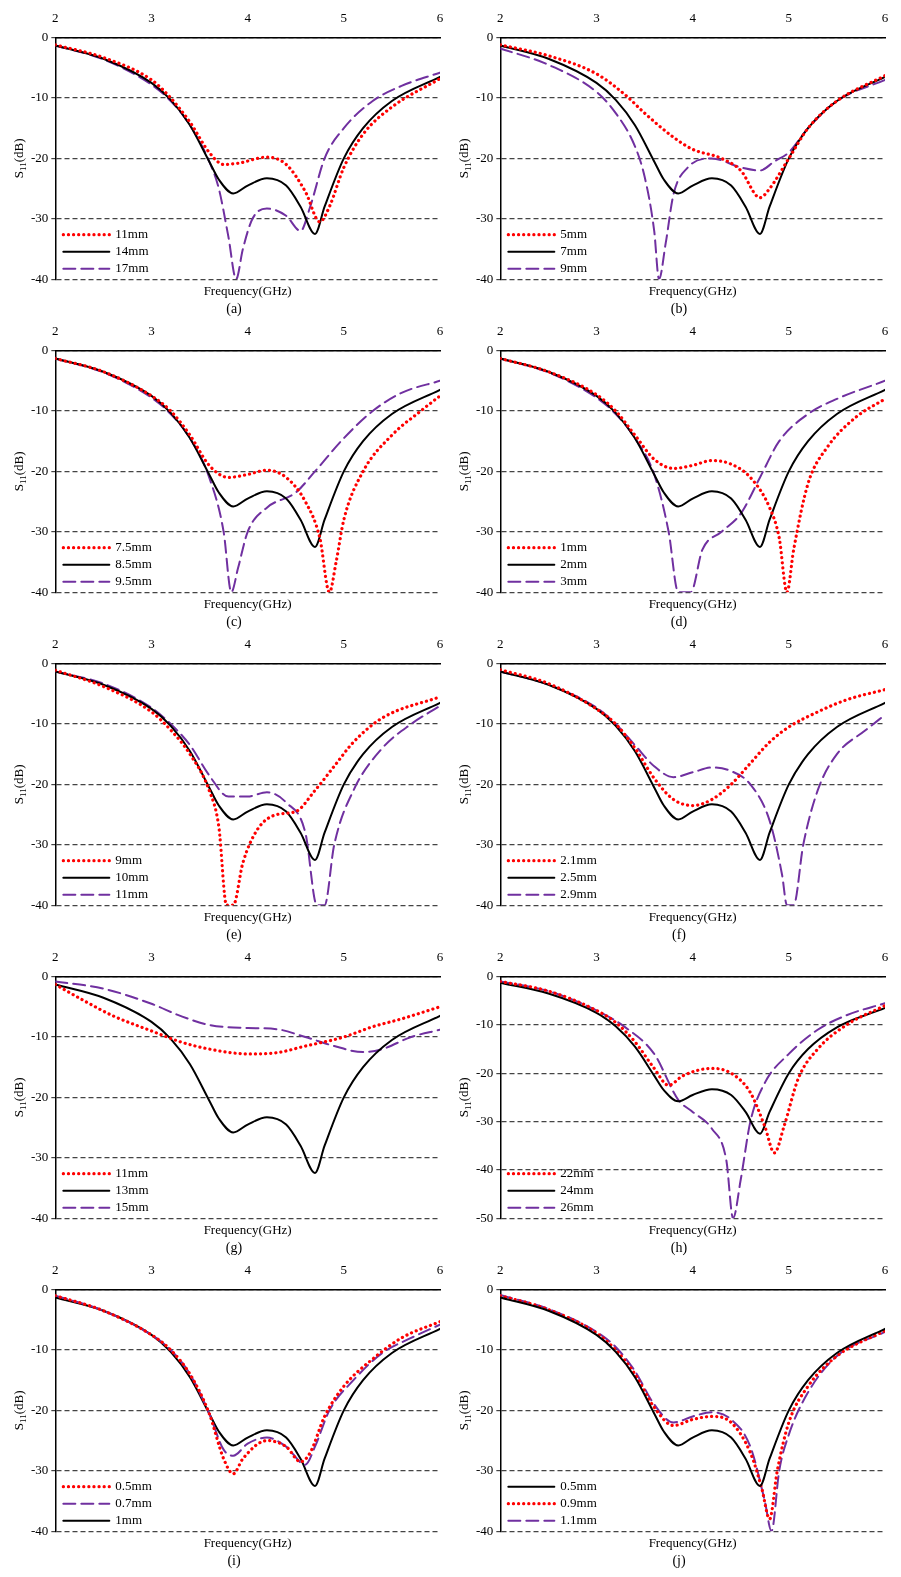  What do you see at coordinates (484, 1217) in the screenshot?
I see `y-tick-label: -50` at bounding box center [484, 1217].